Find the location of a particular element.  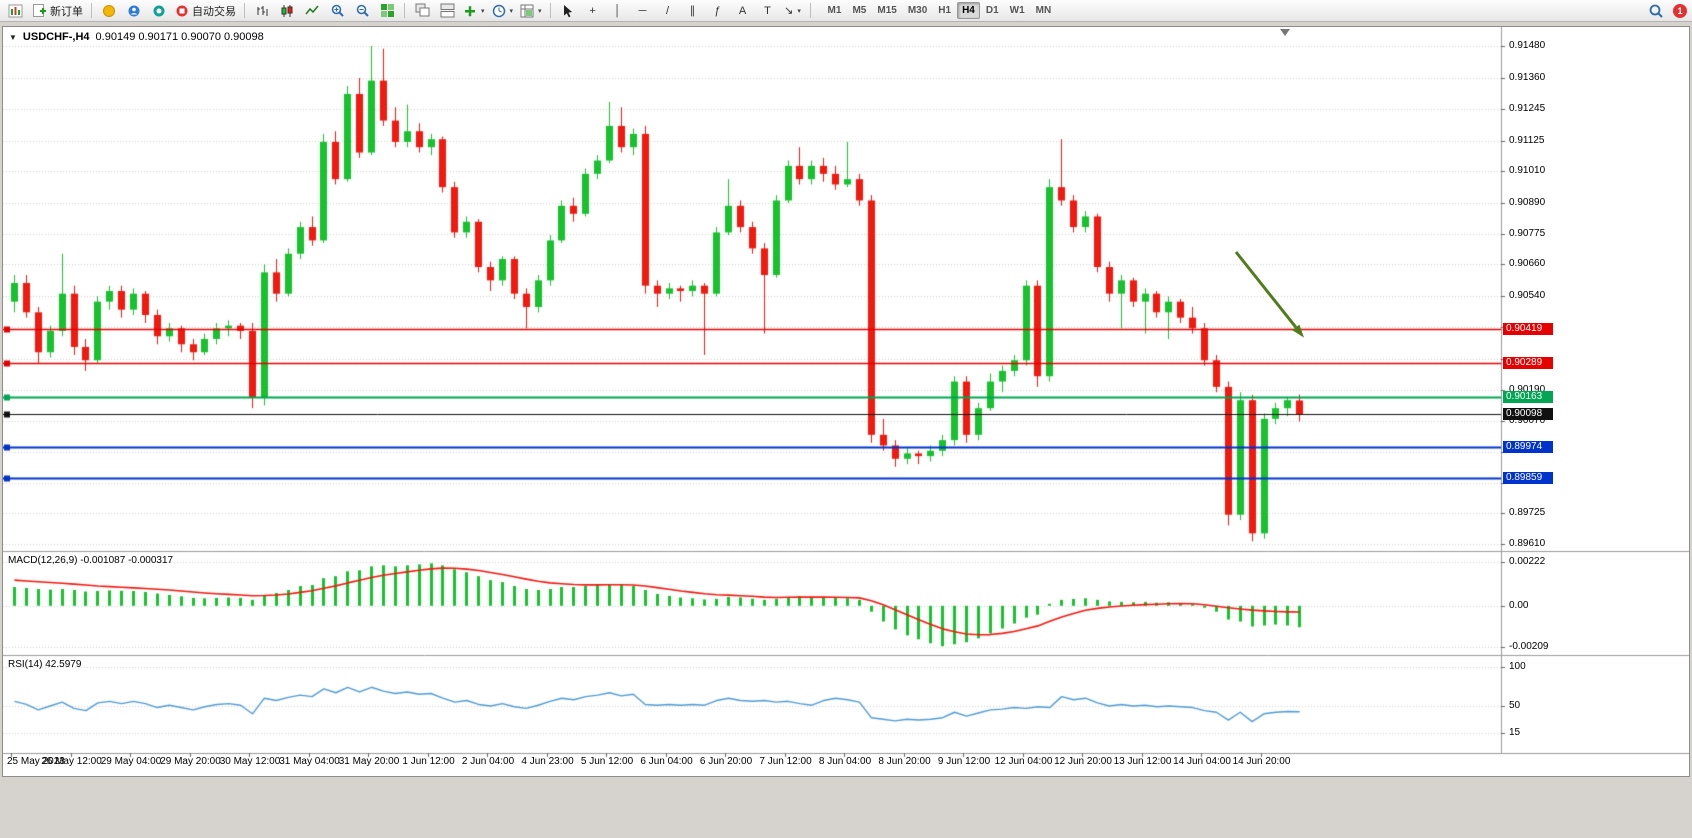

time-tick-label: 29 May 04:00 is located at coordinates (131, 761).